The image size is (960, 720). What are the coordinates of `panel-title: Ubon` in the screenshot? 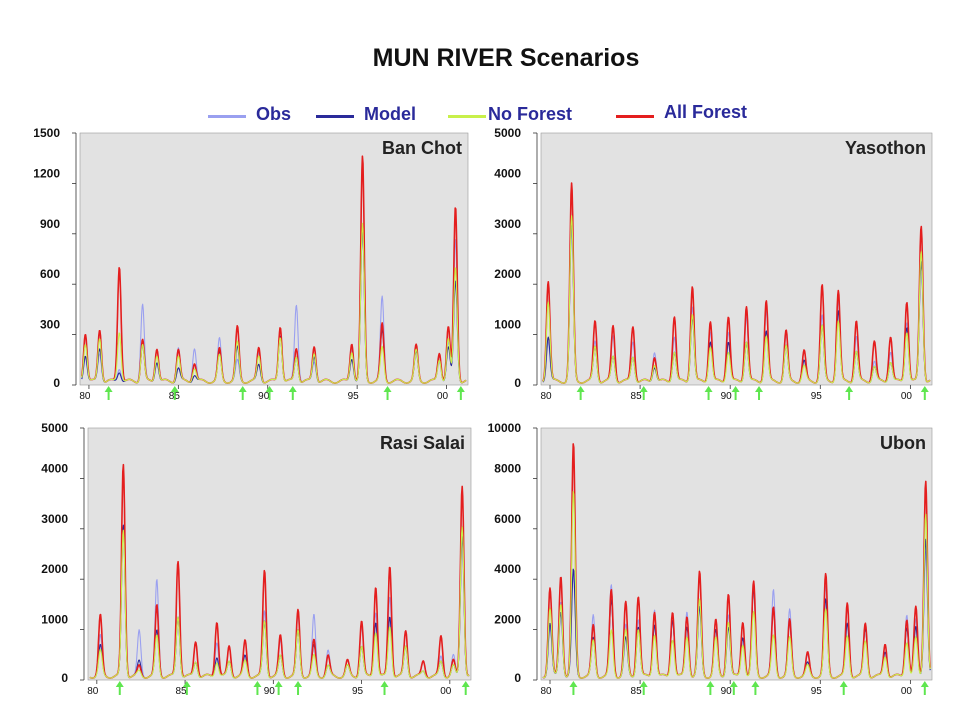 It's located at (903, 443).